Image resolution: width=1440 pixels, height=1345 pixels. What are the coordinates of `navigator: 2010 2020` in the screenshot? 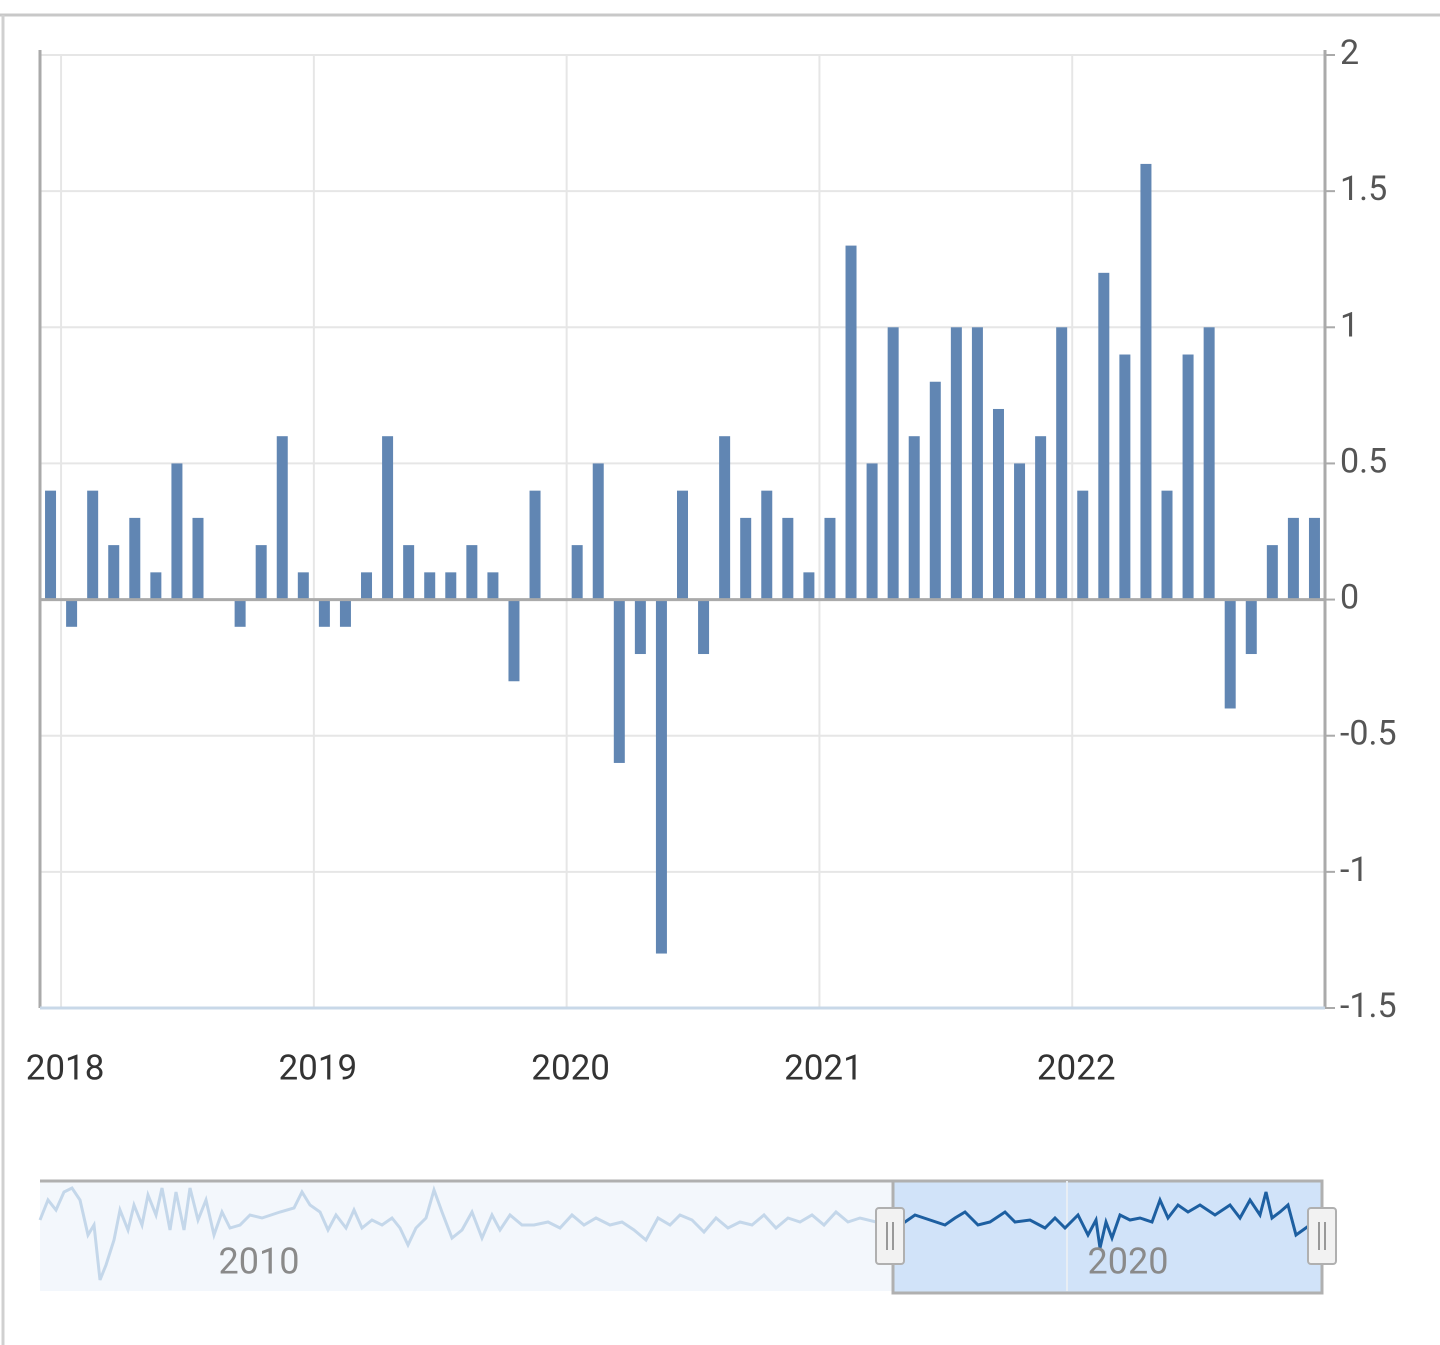 It's located at (687, 1237).